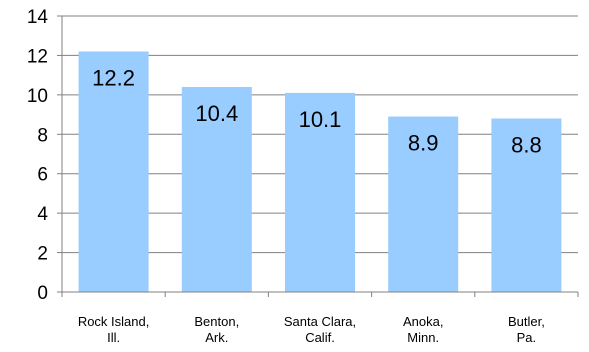  What do you see at coordinates (42, 175) in the screenshot?
I see `y-tick-label: 6` at bounding box center [42, 175].